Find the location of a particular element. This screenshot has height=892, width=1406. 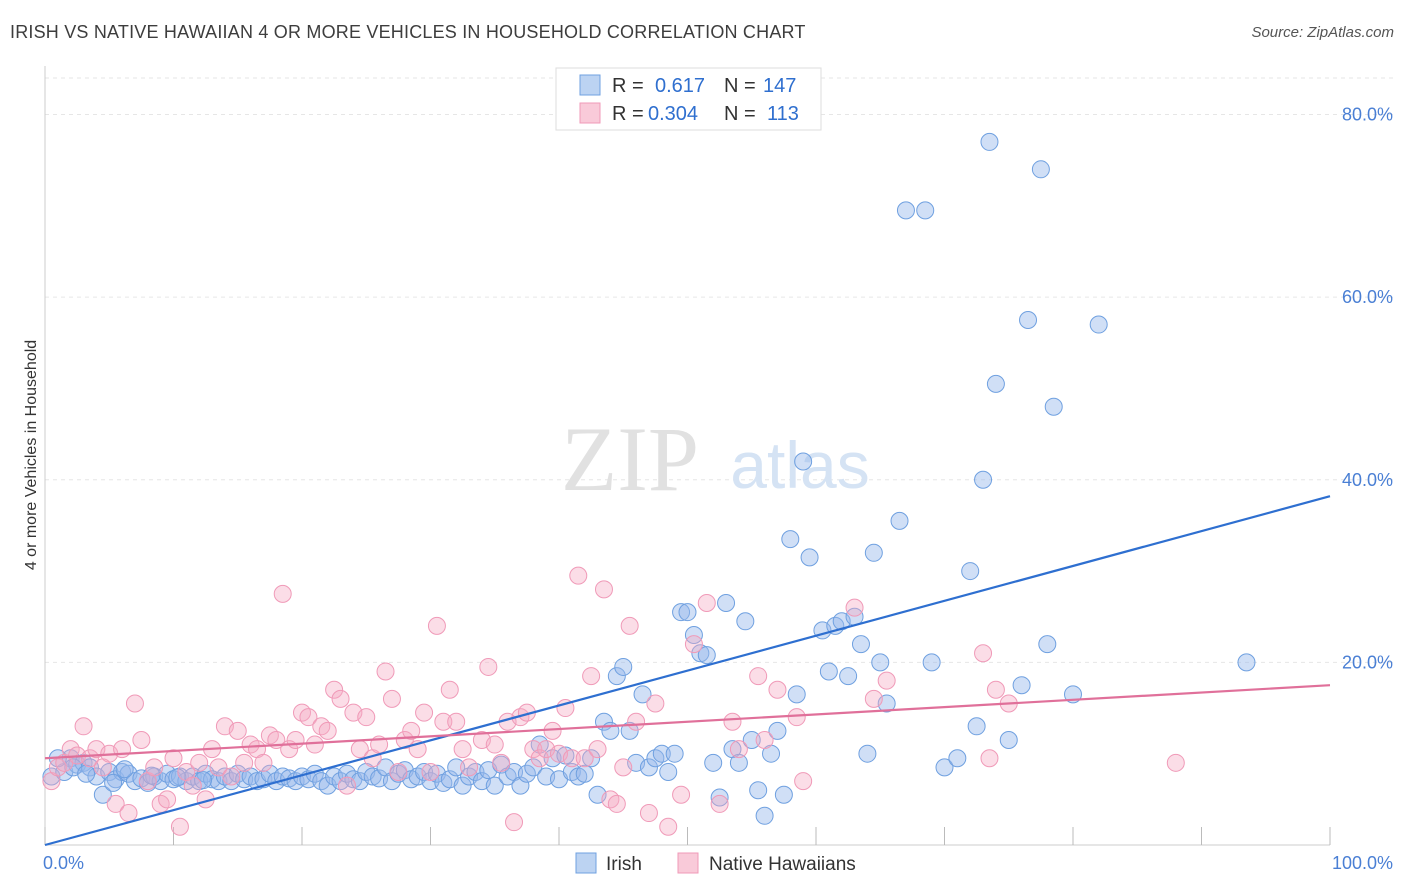

legend-r-value-1: 0.617 is located at coordinates (680, 86).